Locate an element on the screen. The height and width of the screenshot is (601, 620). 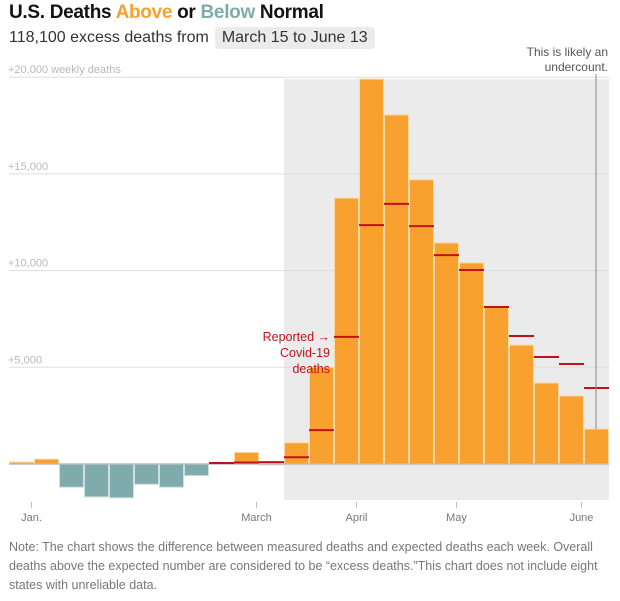
date-range-selector: March 15 to June 13 is located at coordinates (294, 38).